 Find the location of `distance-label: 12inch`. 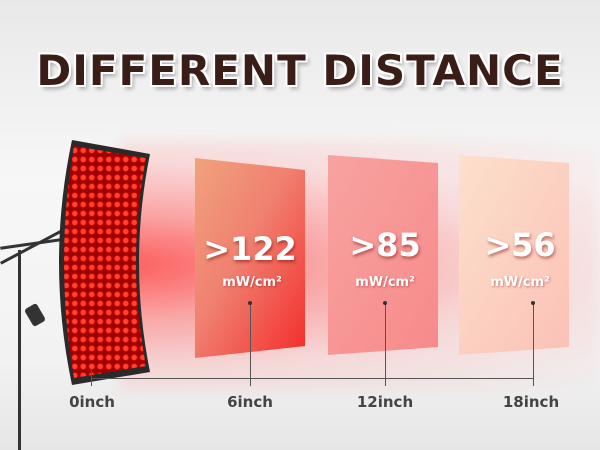

distance-label: 12inch is located at coordinates (385, 402).